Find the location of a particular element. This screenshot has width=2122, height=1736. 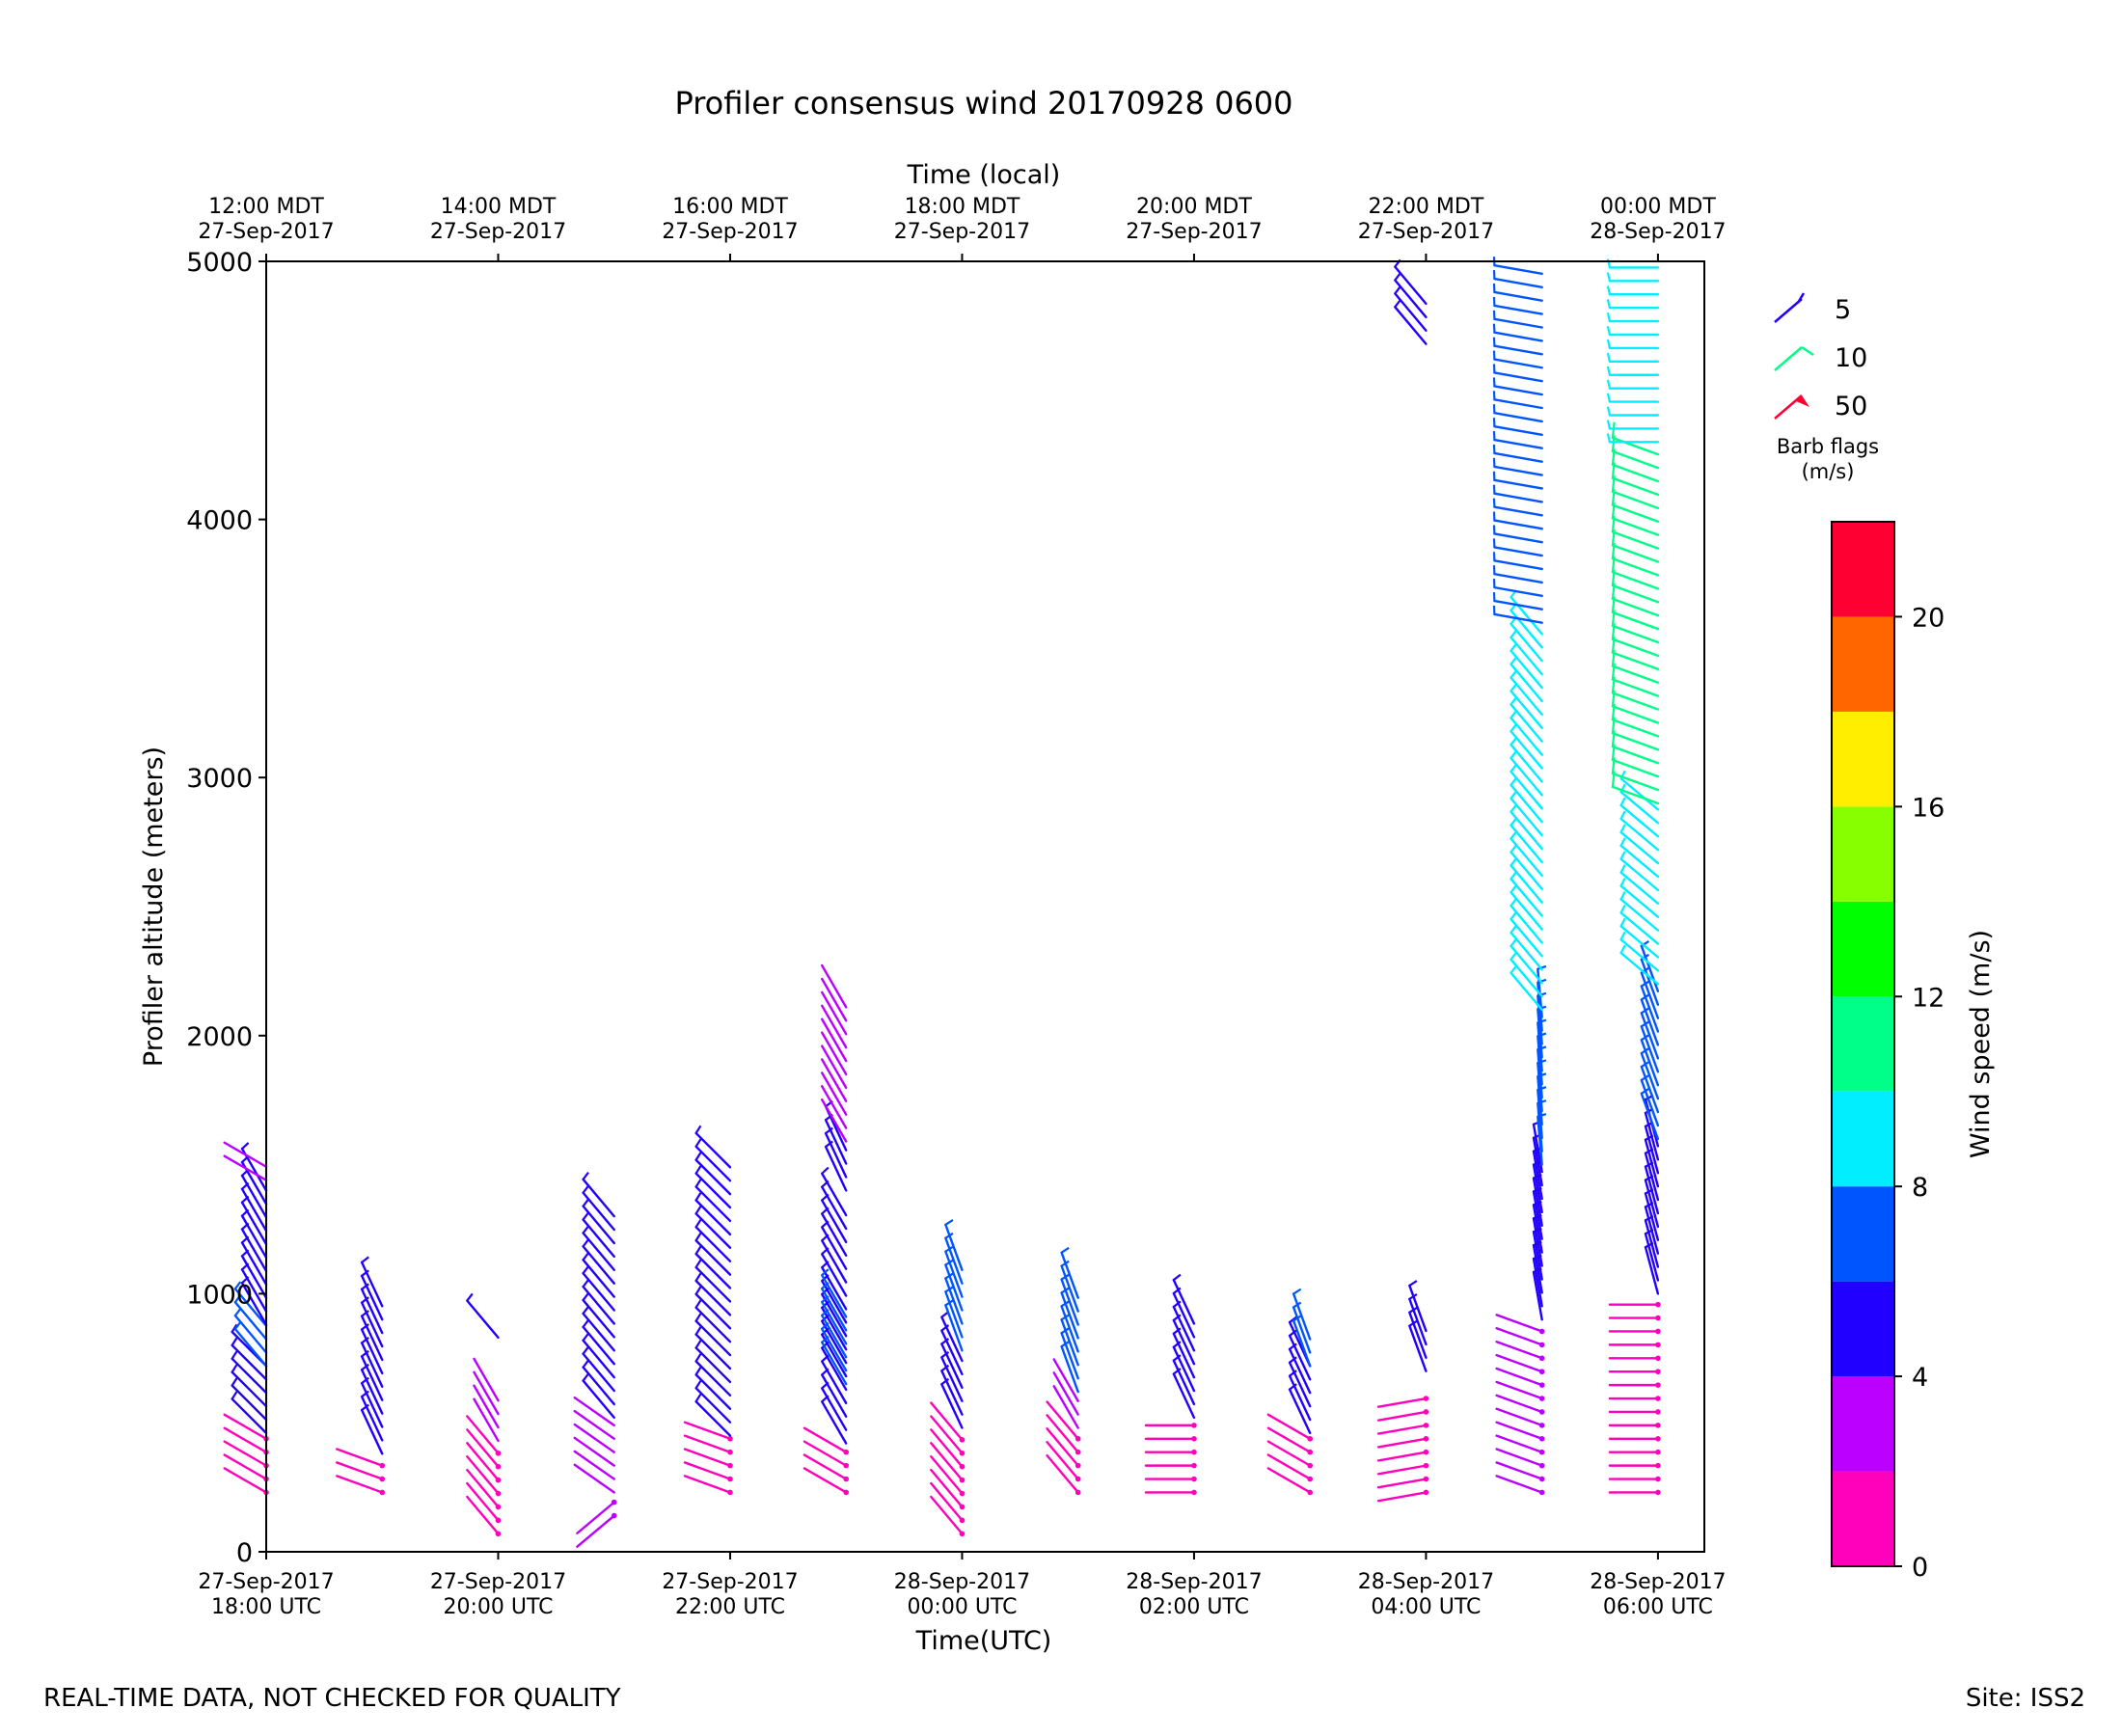

colorbar-label: Wind speed (m/s) is located at coordinates (1981, 1044).